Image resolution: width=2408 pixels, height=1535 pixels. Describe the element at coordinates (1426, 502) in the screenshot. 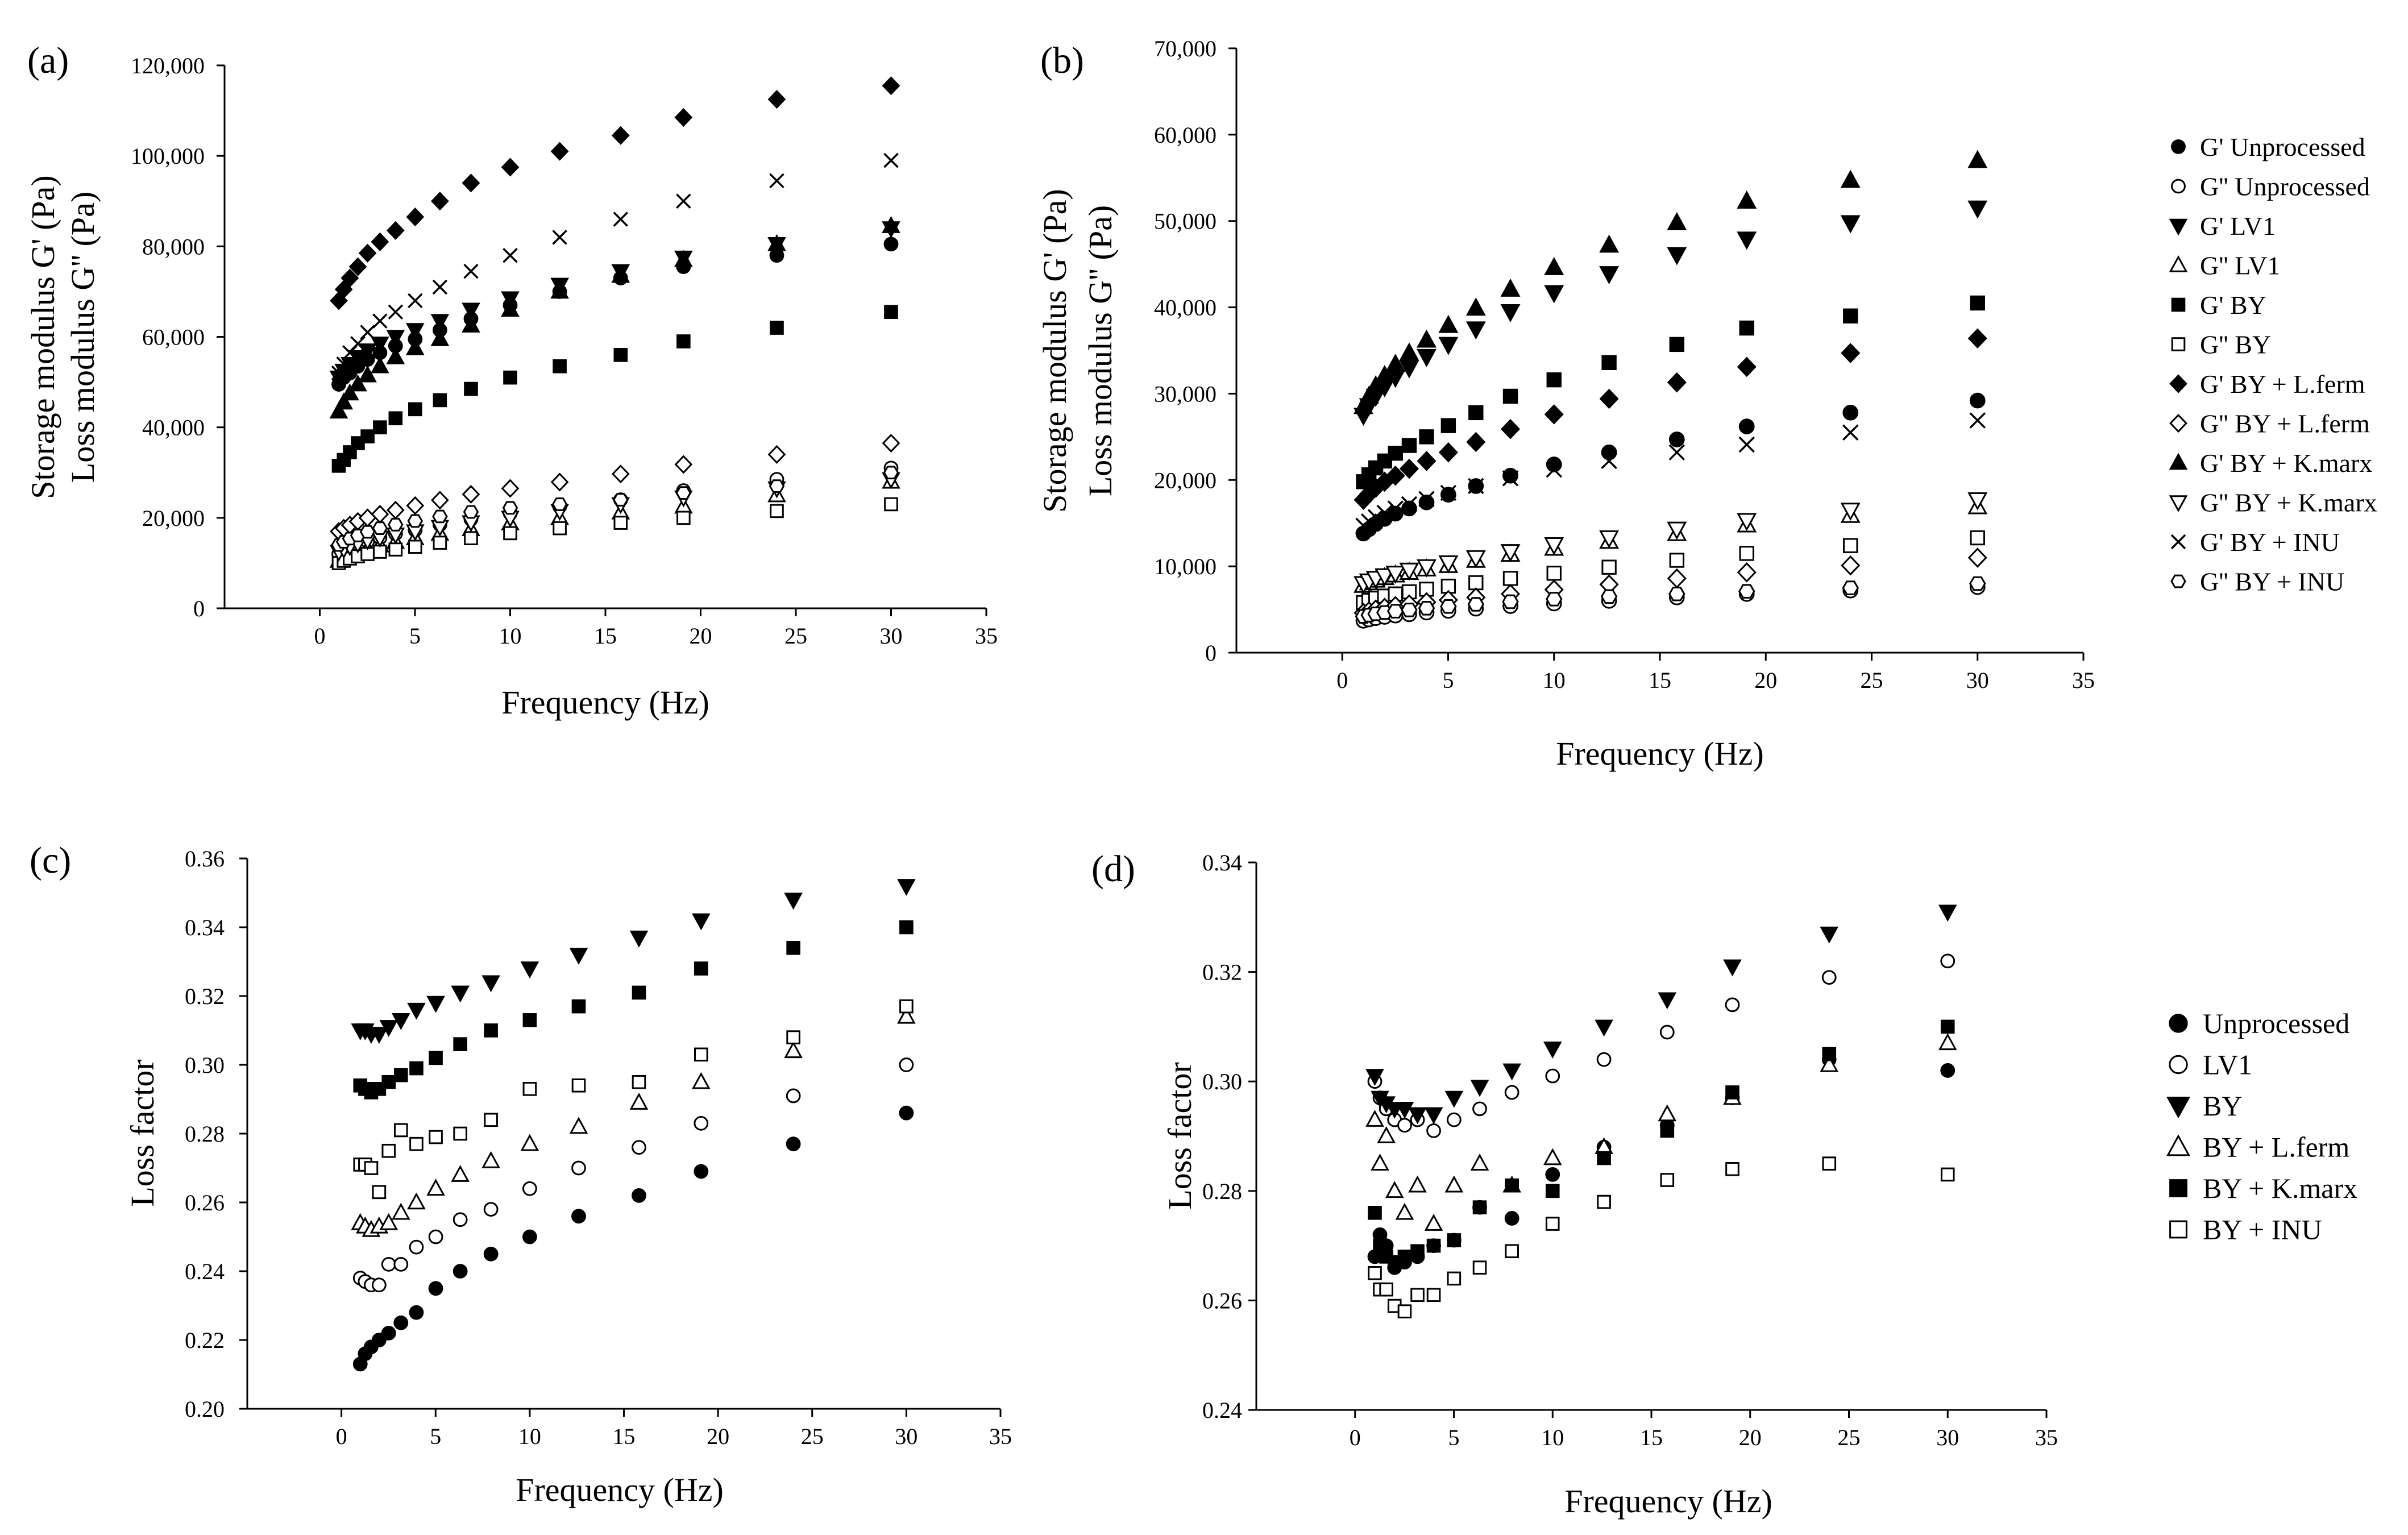

I see `panel-b-point-g-storage-unprocessed` at that location.